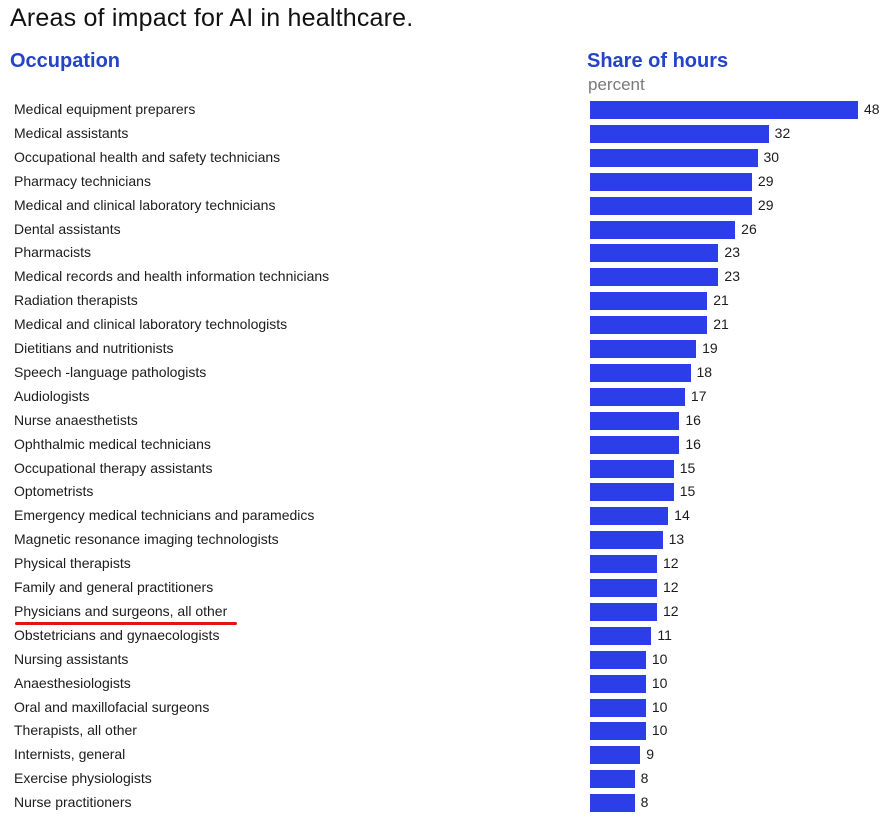 The height and width of the screenshot is (819, 889). I want to click on category-label: Physical therapists, so click(72, 563).